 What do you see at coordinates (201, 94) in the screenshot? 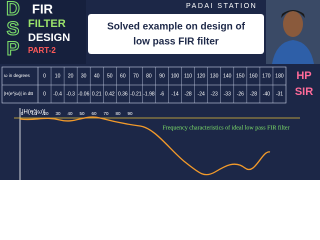
I see `table-cell: -24` at bounding box center [201, 94].